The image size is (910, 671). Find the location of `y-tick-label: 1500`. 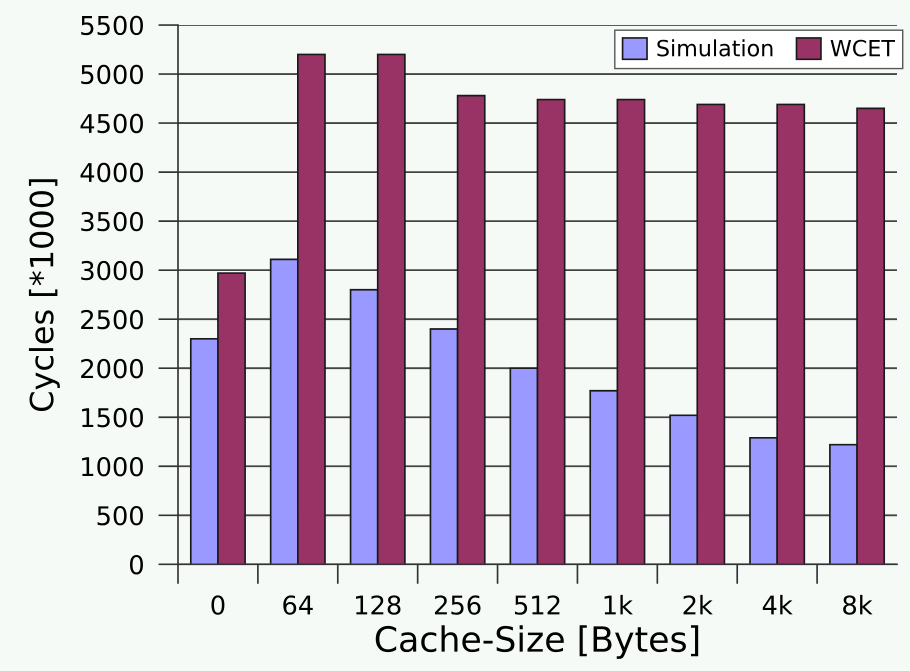

y-tick-label: 1500 is located at coordinates (112, 418).